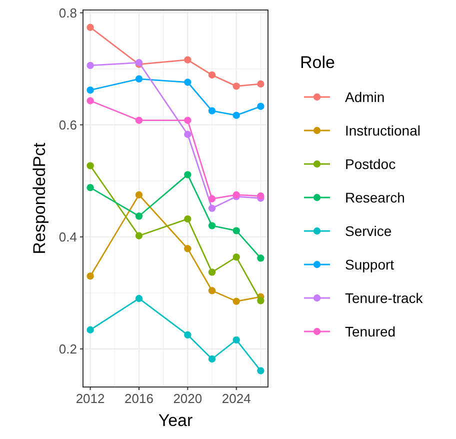 This screenshot has width=456, height=439. I want to click on x-tick-label: 2012, so click(90, 398).